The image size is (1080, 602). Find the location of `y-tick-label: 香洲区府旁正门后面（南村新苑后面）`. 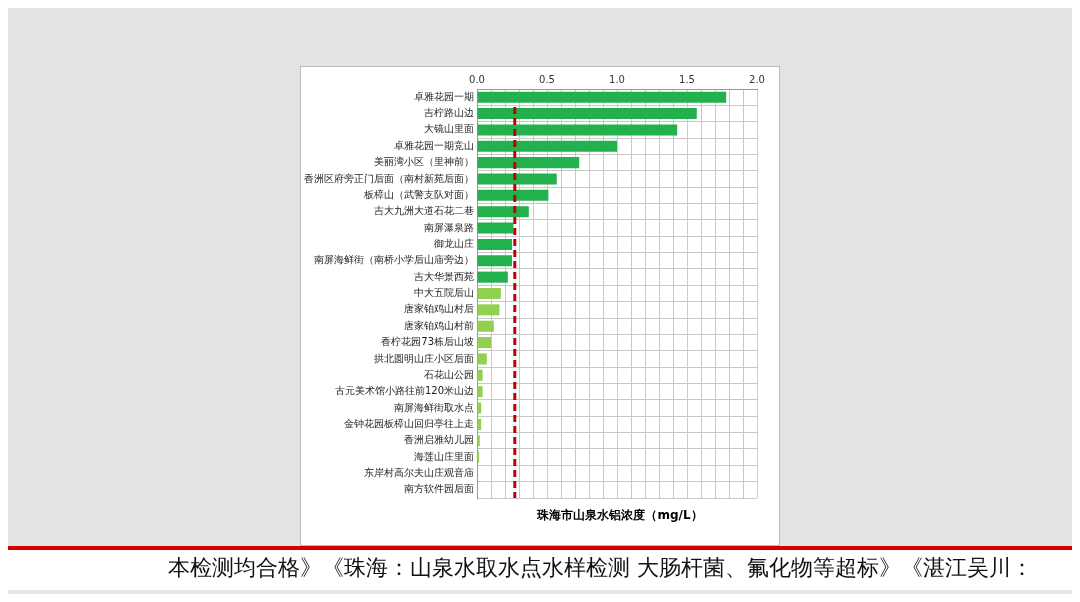

y-tick-label: 香洲区府旁正门后面（南村新苑后面） is located at coordinates (389, 178).